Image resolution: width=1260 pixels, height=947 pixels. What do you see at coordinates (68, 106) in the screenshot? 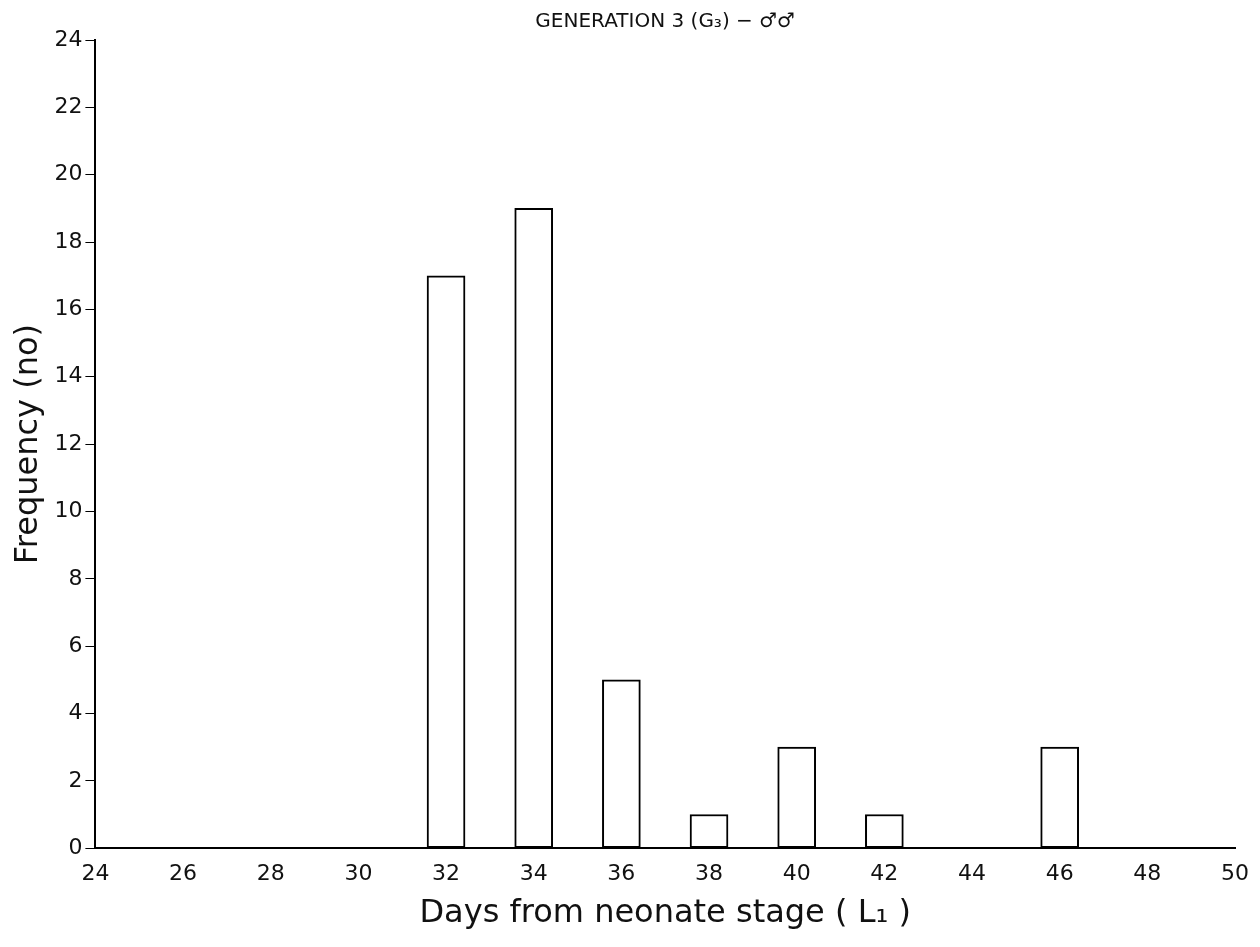
I see `y-tick-label: 22` at bounding box center [68, 106].